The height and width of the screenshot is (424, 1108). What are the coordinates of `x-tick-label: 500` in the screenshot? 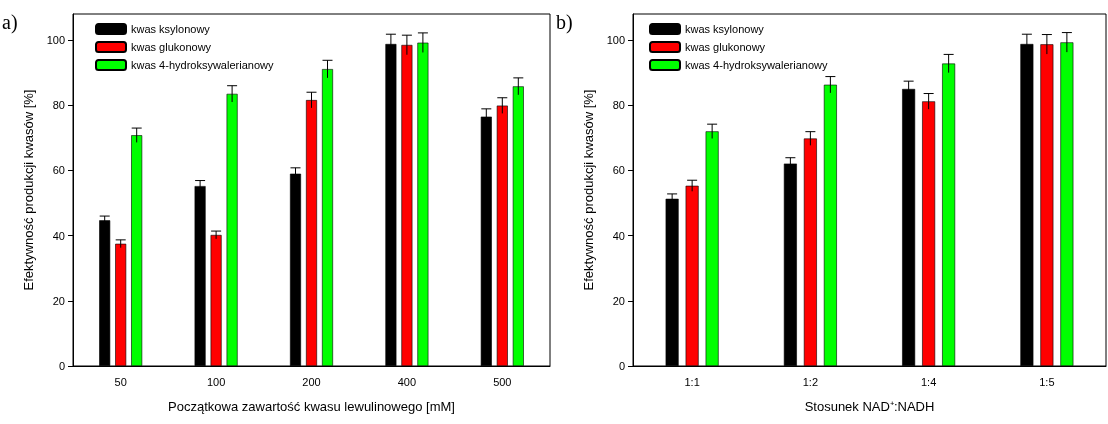 It's located at (502, 381).